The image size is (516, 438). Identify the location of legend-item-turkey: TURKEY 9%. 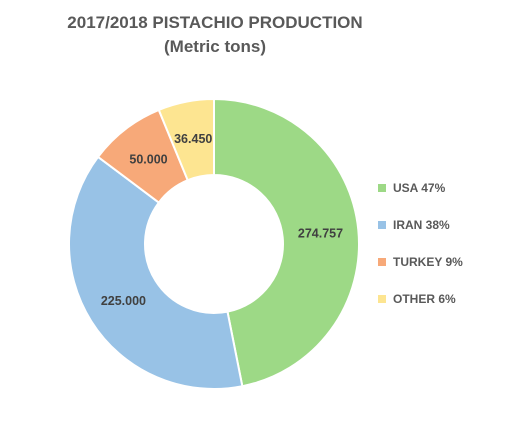
(443, 261).